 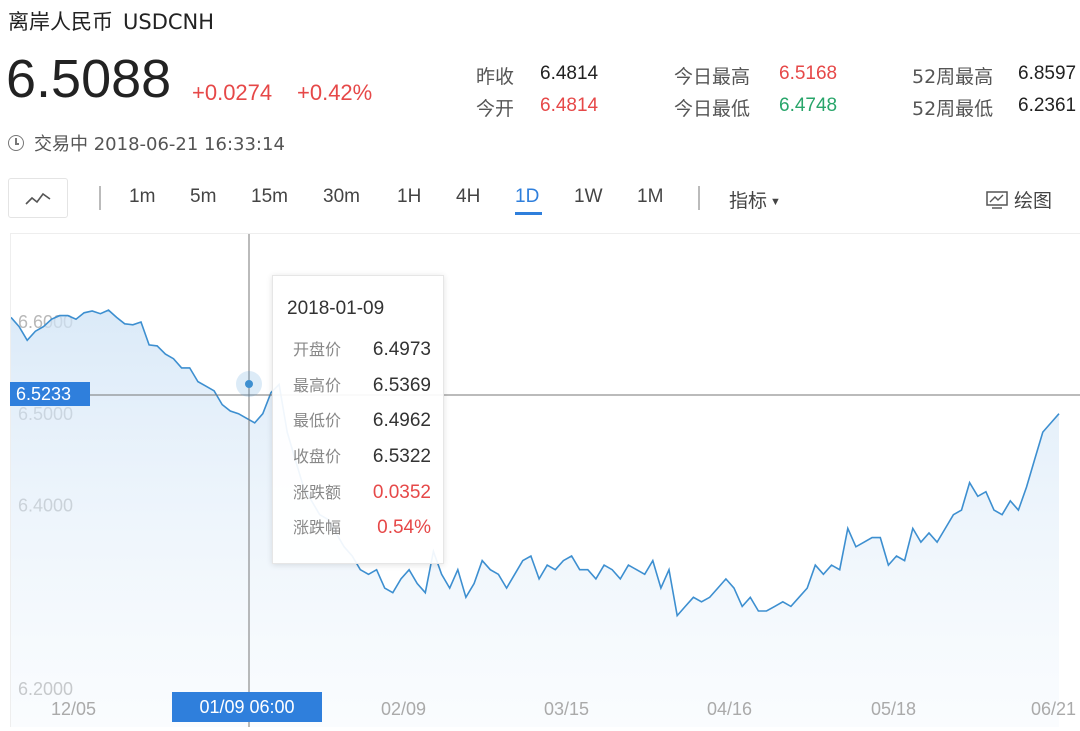 What do you see at coordinates (362, 384) in the screenshot?
I see `tooltip-row-high: 最高价 6.5369` at bounding box center [362, 384].